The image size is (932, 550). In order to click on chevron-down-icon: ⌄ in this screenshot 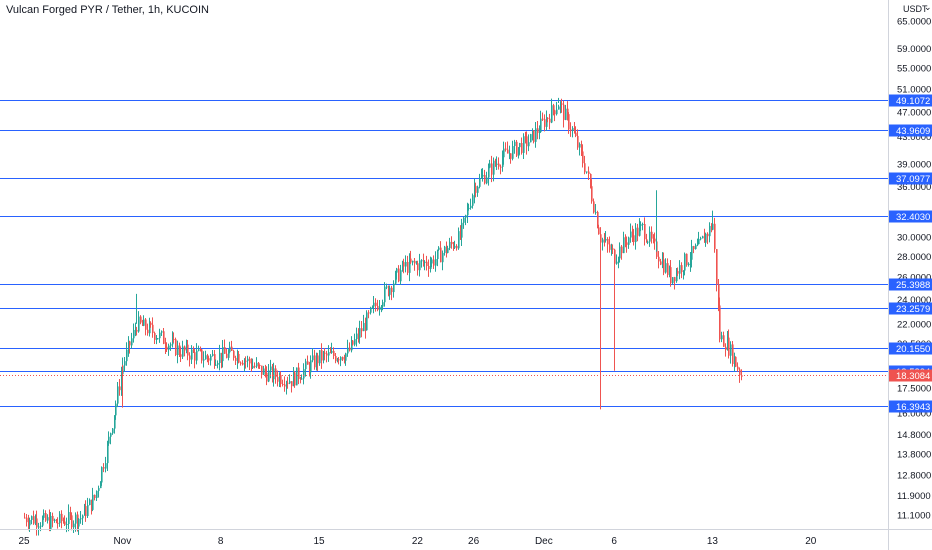, I will do `click(928, 7)`.